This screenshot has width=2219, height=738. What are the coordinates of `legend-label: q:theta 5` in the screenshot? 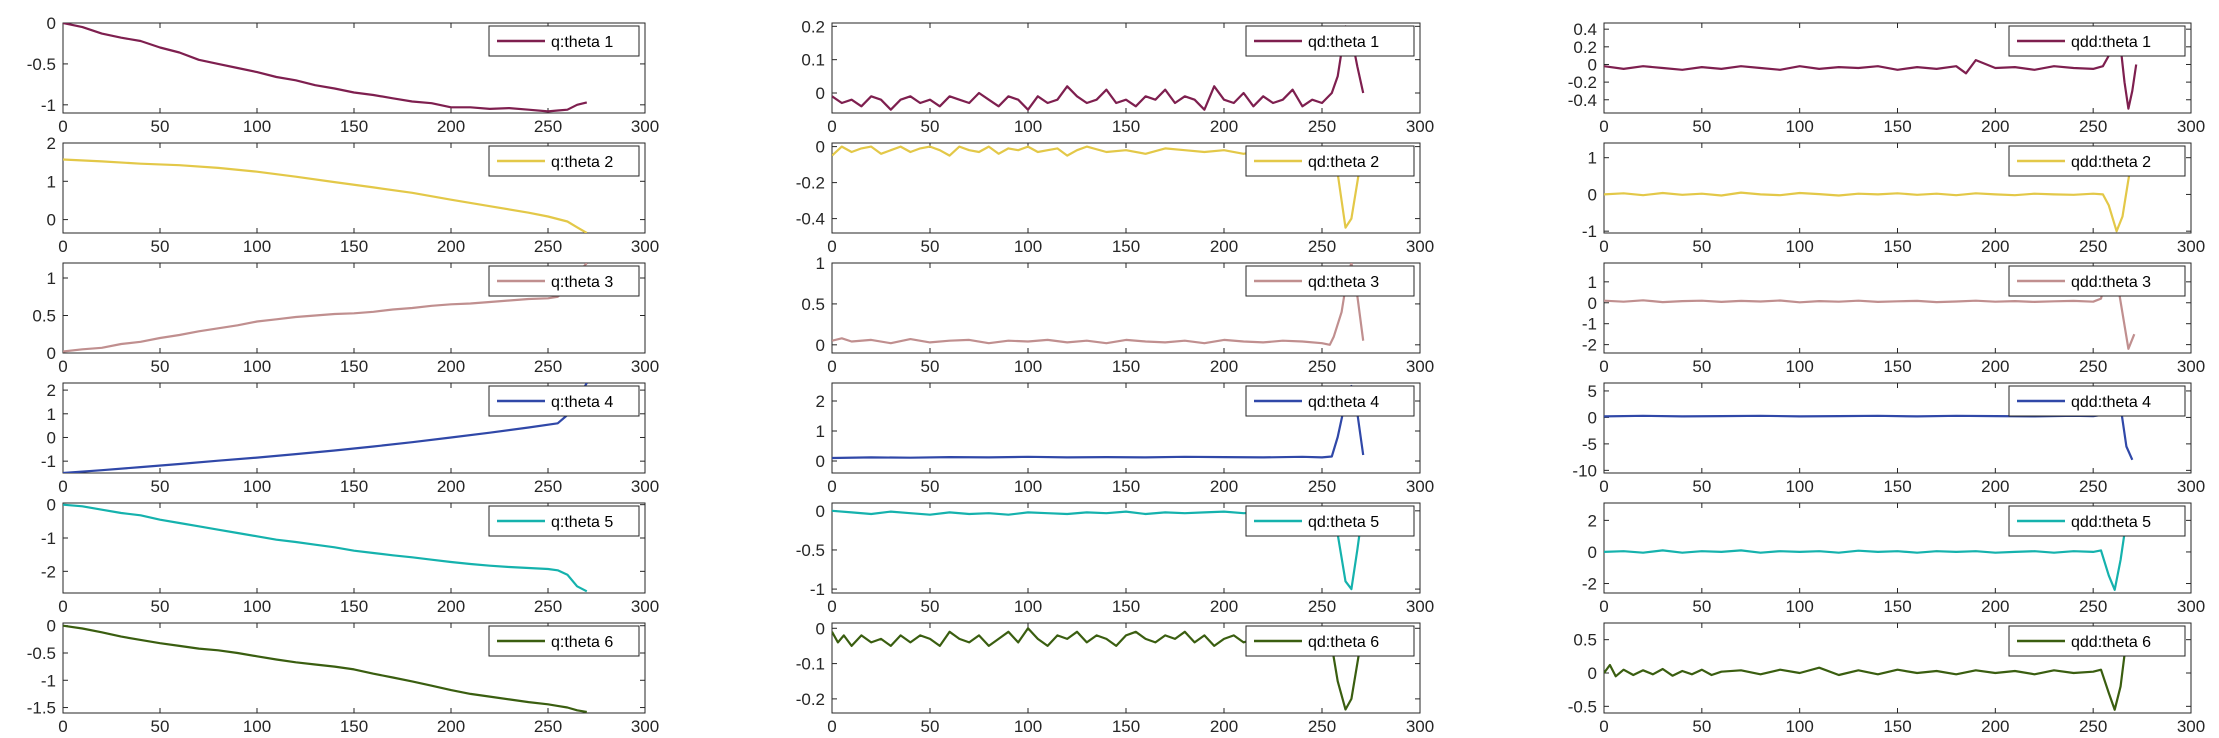 It's located at (582, 522).